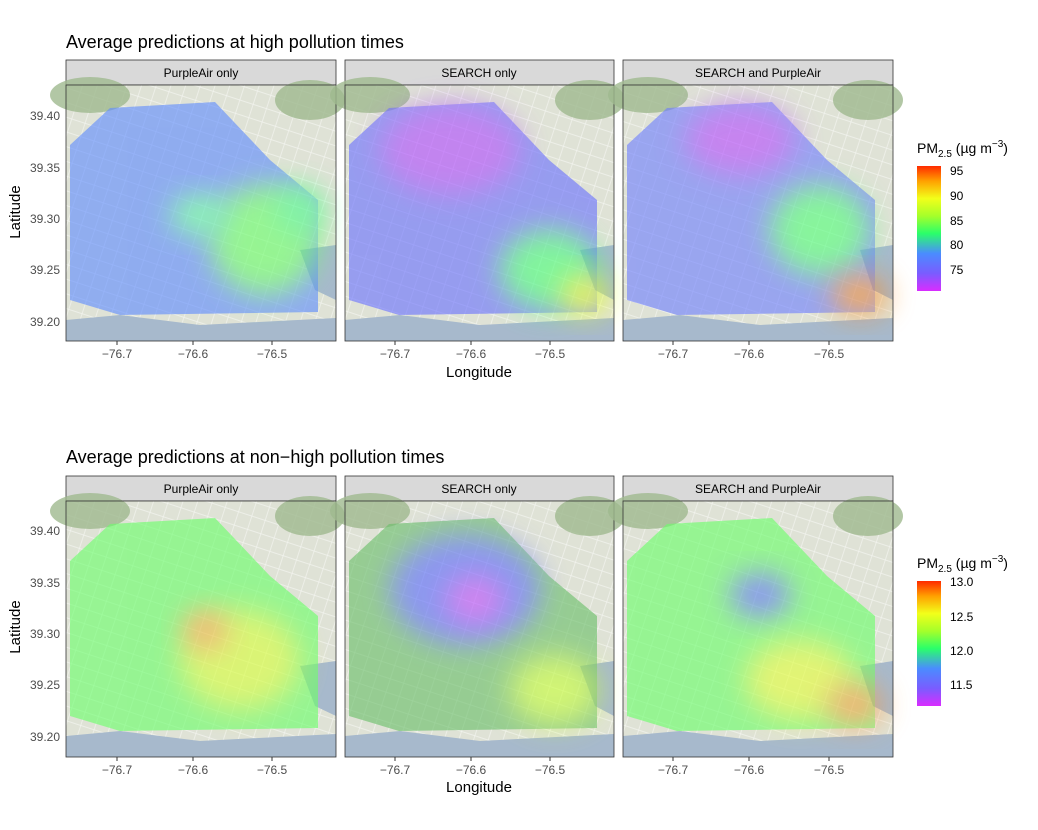 The image size is (1038, 830). I want to click on legend-row-1: PM2.5 (µg m−3) 95 90 85 80 75, so click(962, 215).